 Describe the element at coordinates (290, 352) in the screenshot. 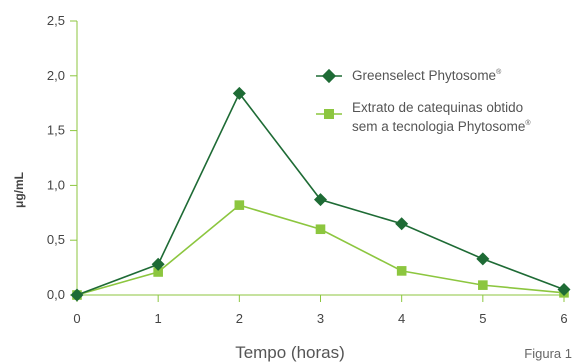

I see `x-axis-title: Tempo (horas)` at that location.